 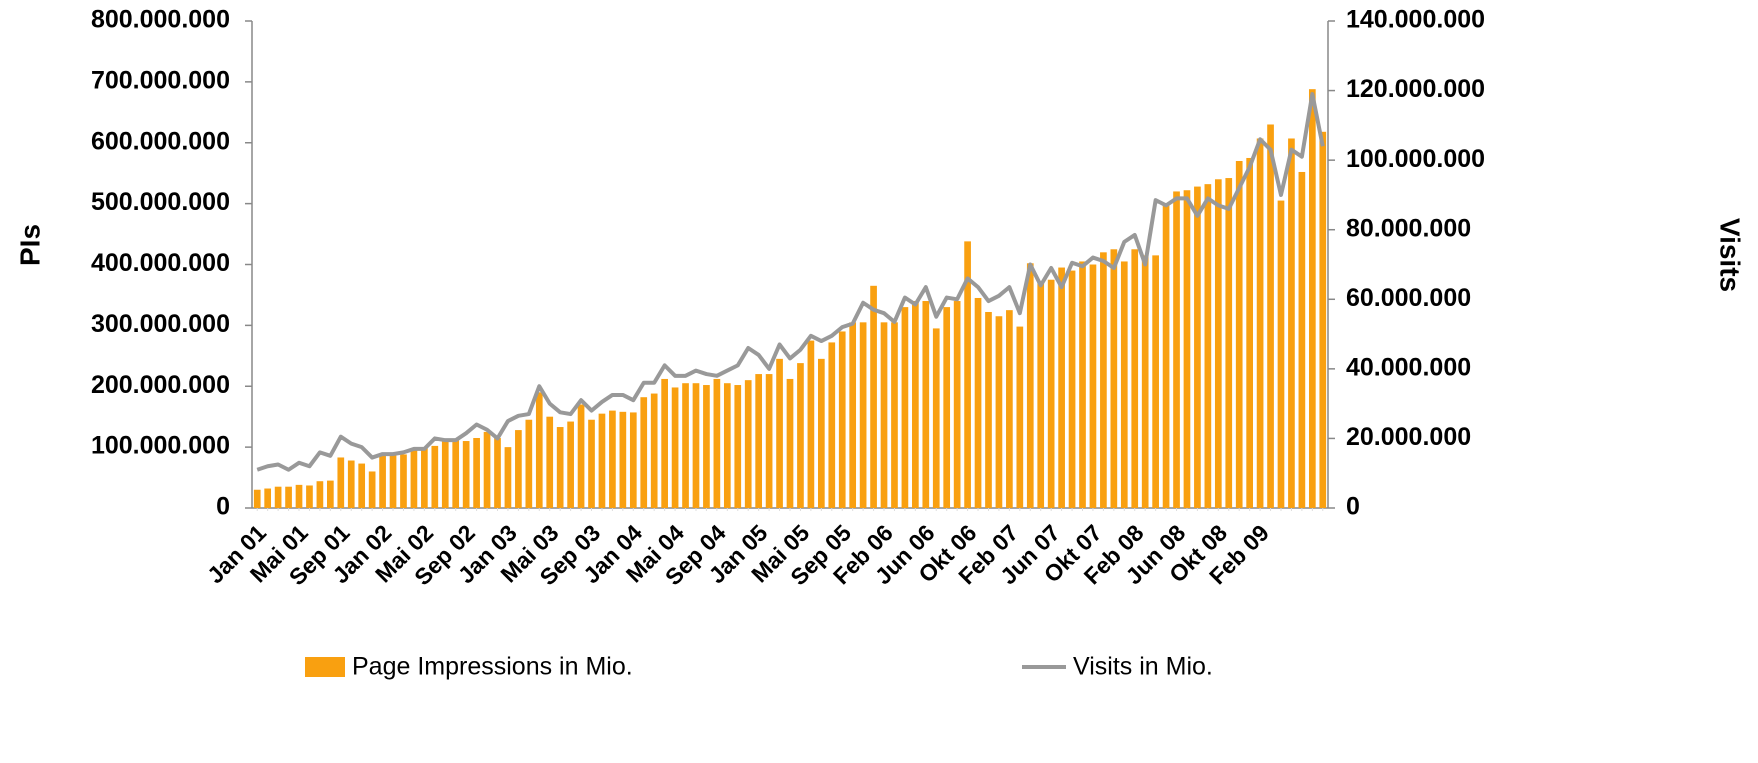 I want to click on legend-swatch, so click(x=325, y=667).